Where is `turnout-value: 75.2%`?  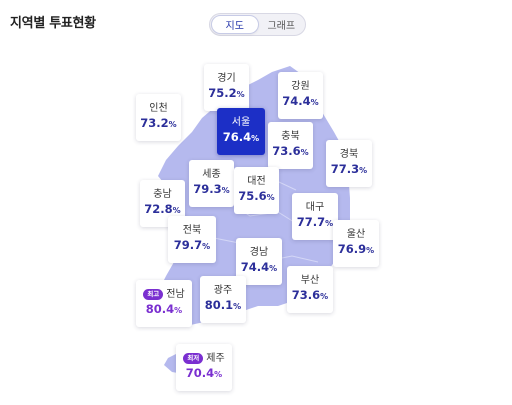 turnout-value: 75.2% is located at coordinates (226, 93).